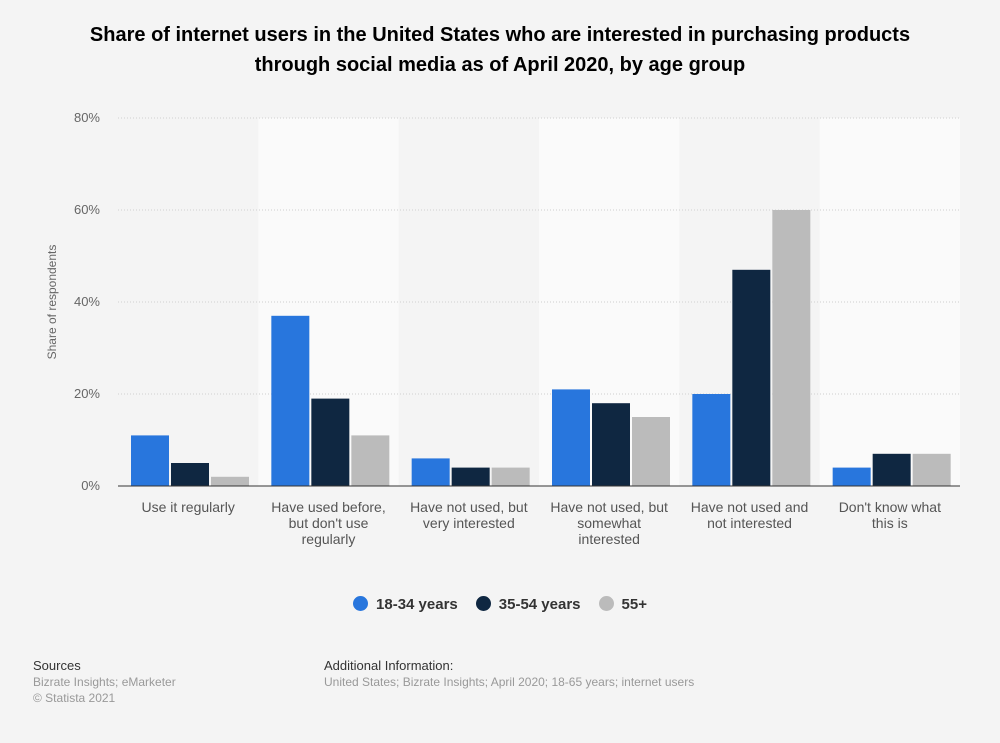 The image size is (1000, 743). Describe the element at coordinates (87, 301) in the screenshot. I see `y-tick-label: 40%` at that location.